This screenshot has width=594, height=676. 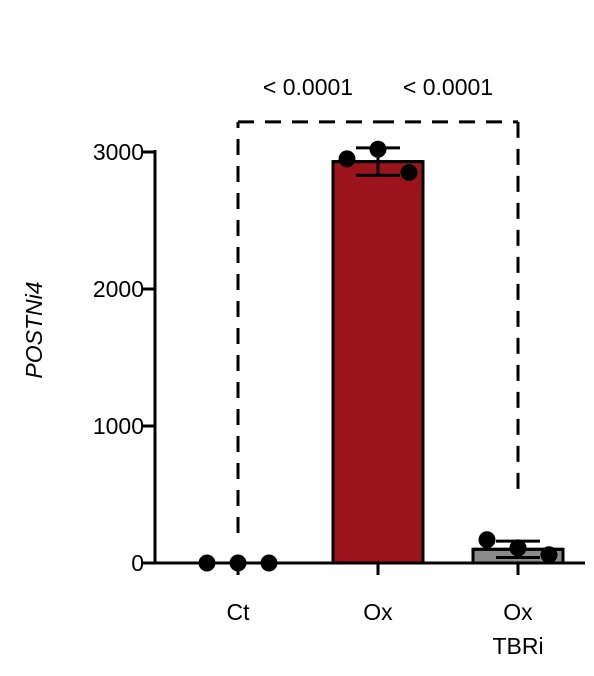 What do you see at coordinates (118, 152) in the screenshot?
I see `y-tick-label: 3000` at bounding box center [118, 152].